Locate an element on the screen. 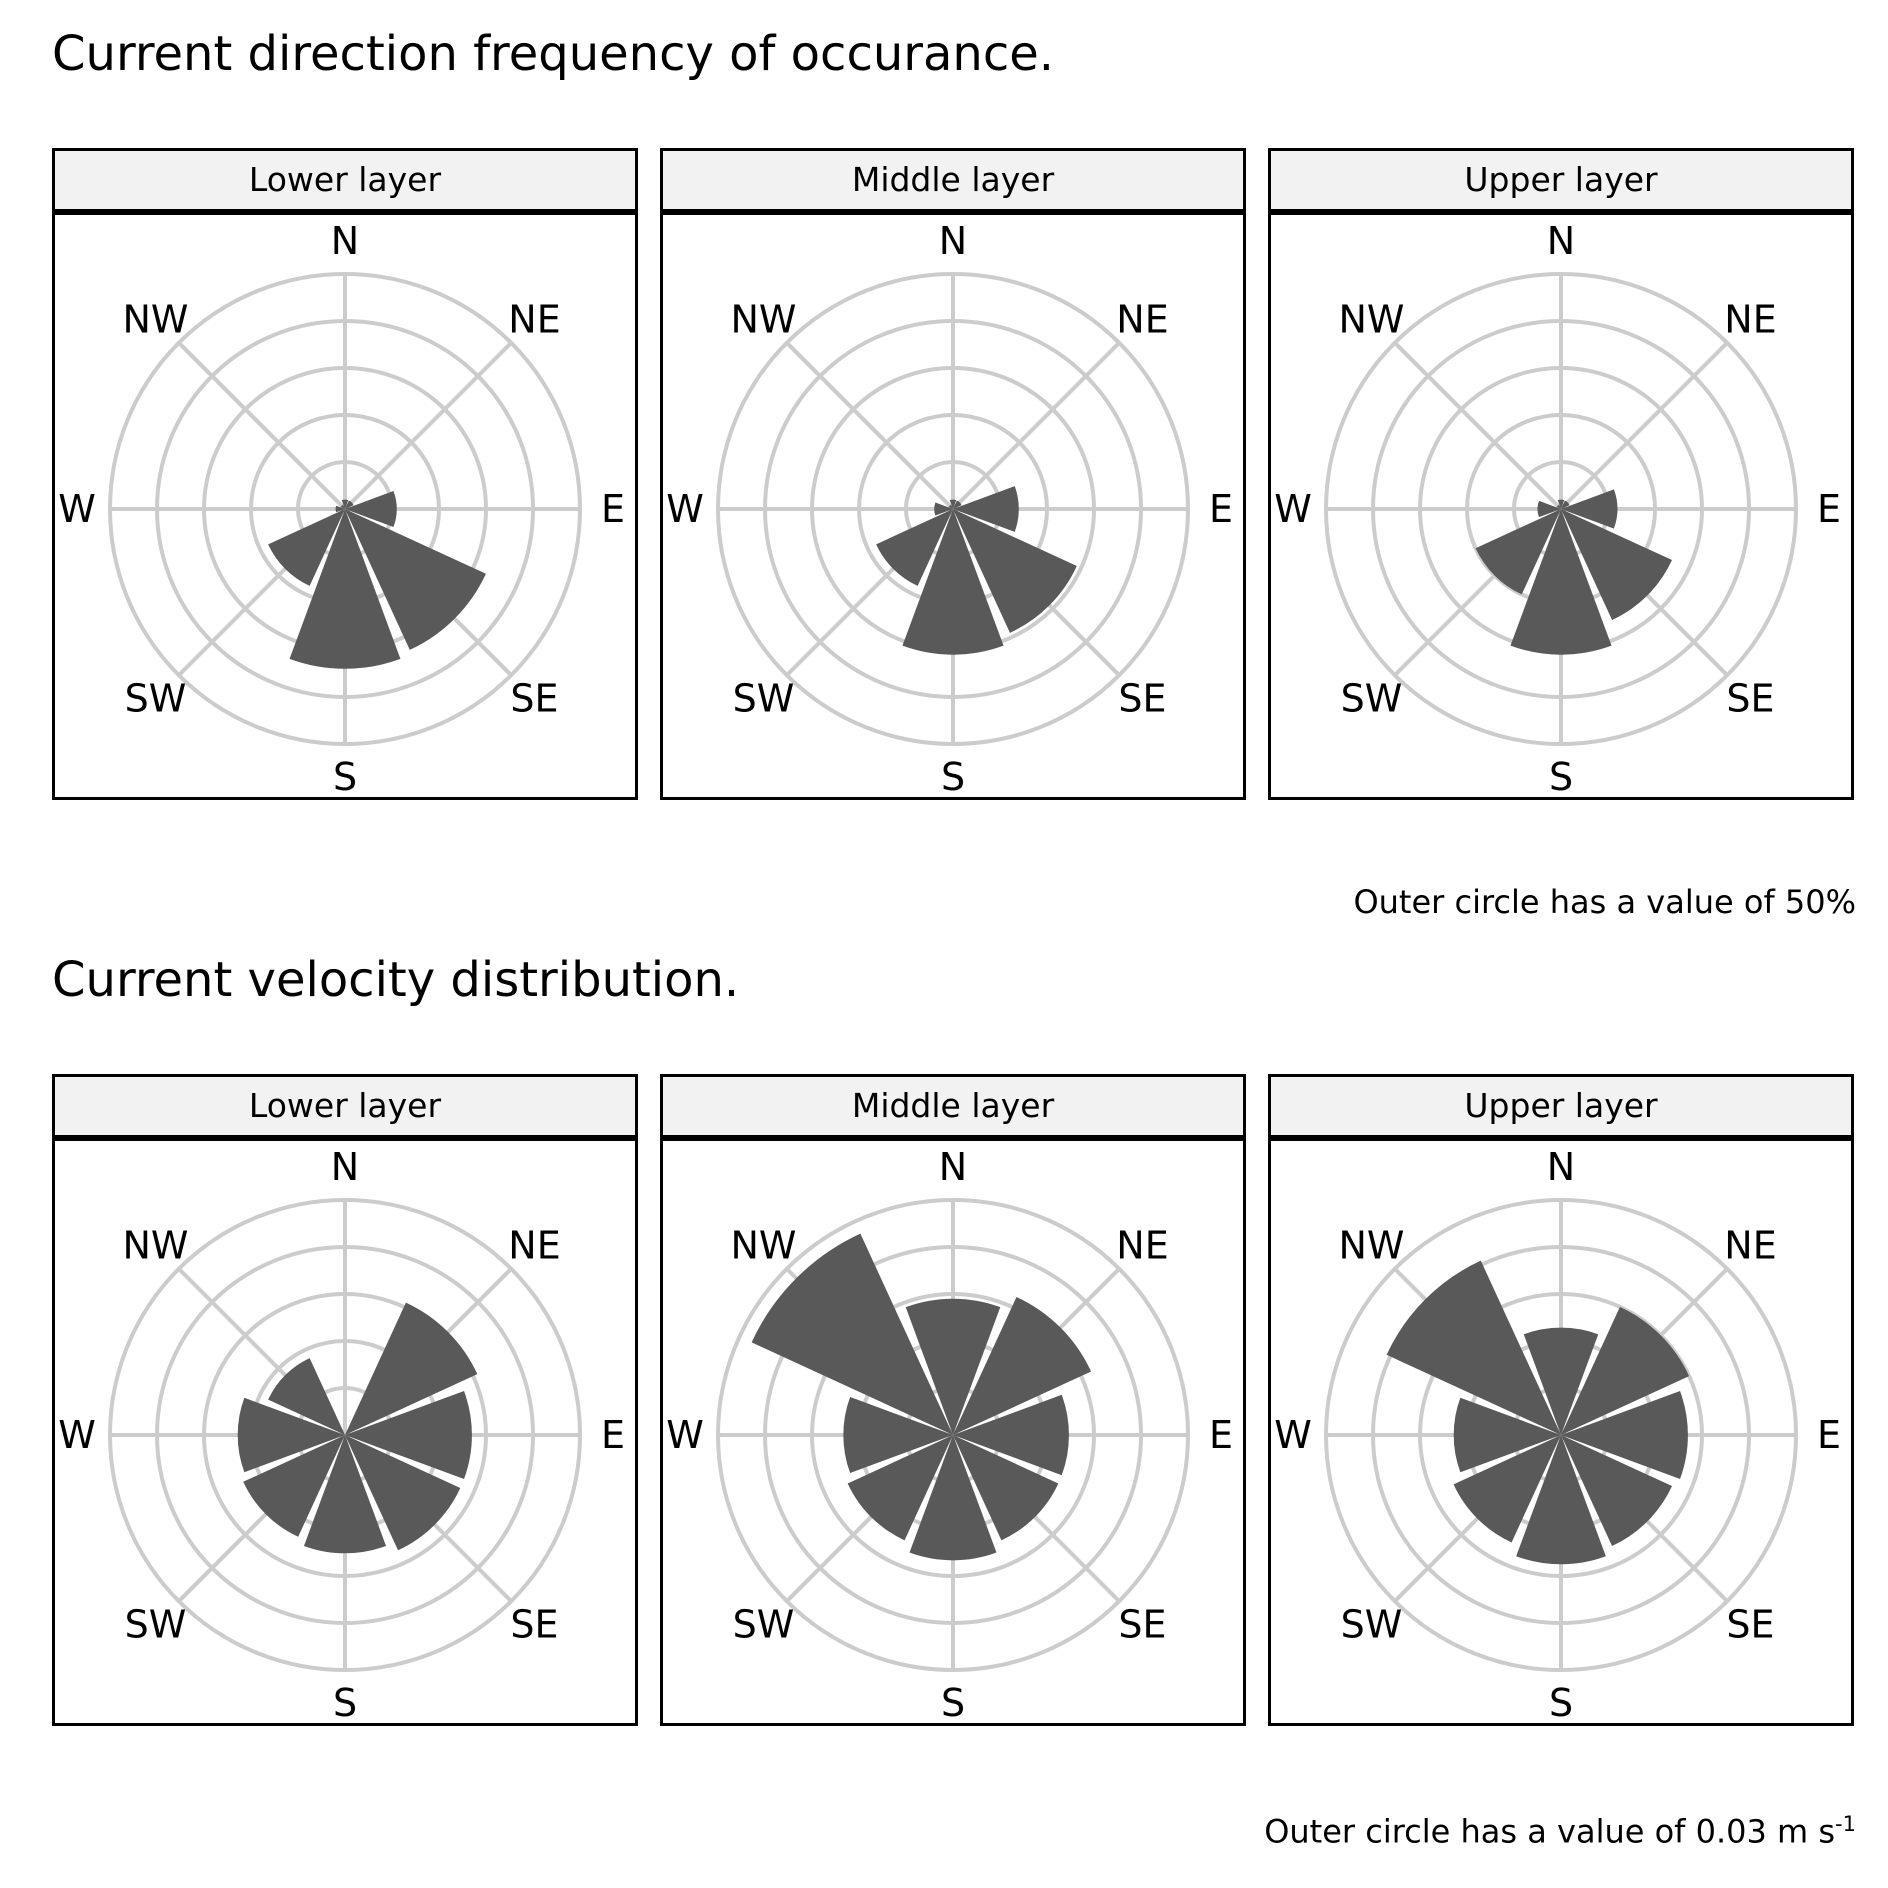  velocity-section-title: Current velocity distribution. is located at coordinates (396, 980).